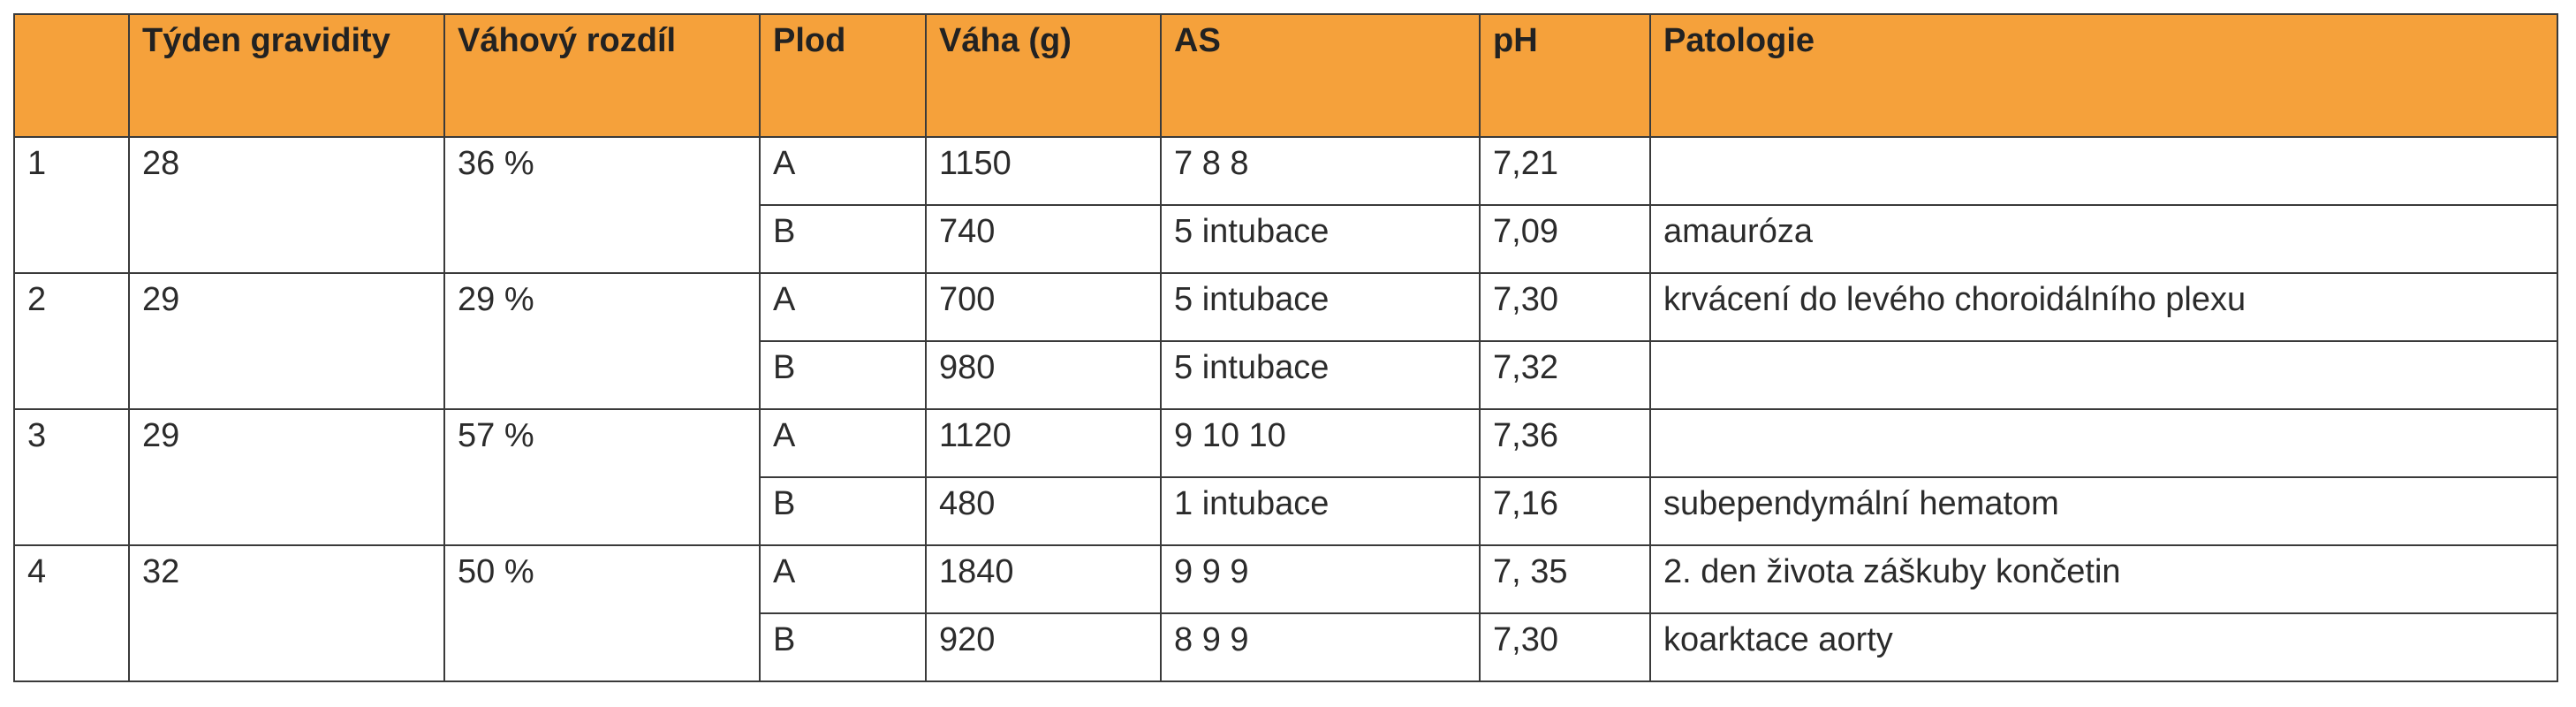 The image size is (2576, 707). I want to click on weight: 920, so click(1044, 647).